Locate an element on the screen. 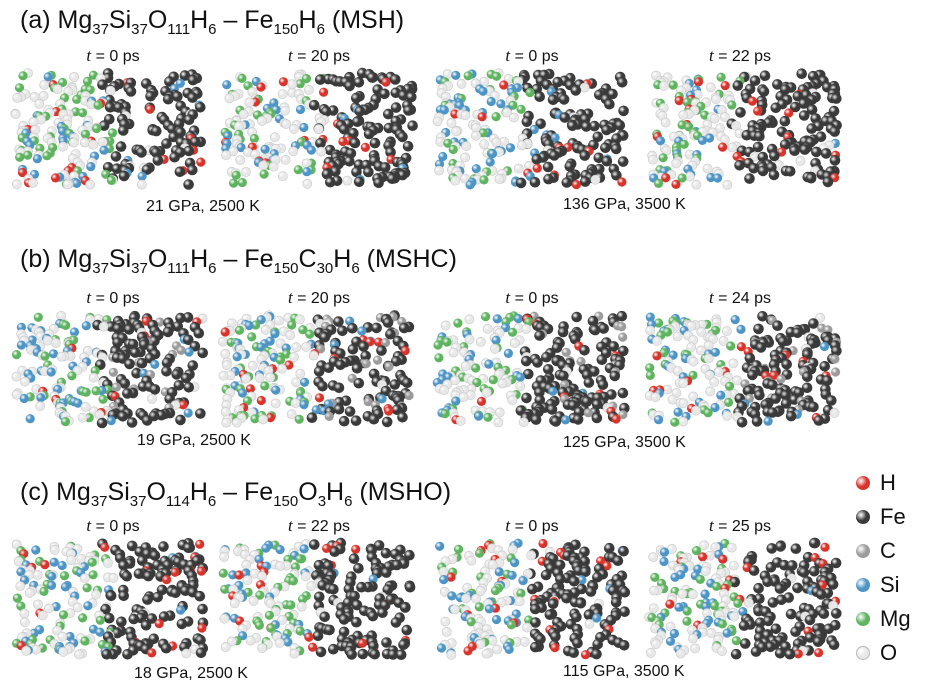  legend-label: C is located at coordinates (888, 550).